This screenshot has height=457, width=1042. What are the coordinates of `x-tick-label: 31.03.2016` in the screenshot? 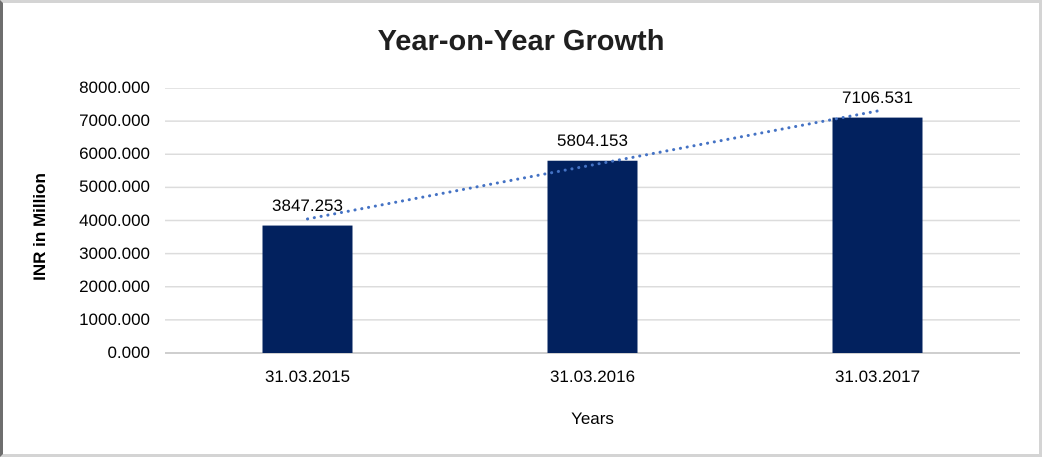 It's located at (592, 376).